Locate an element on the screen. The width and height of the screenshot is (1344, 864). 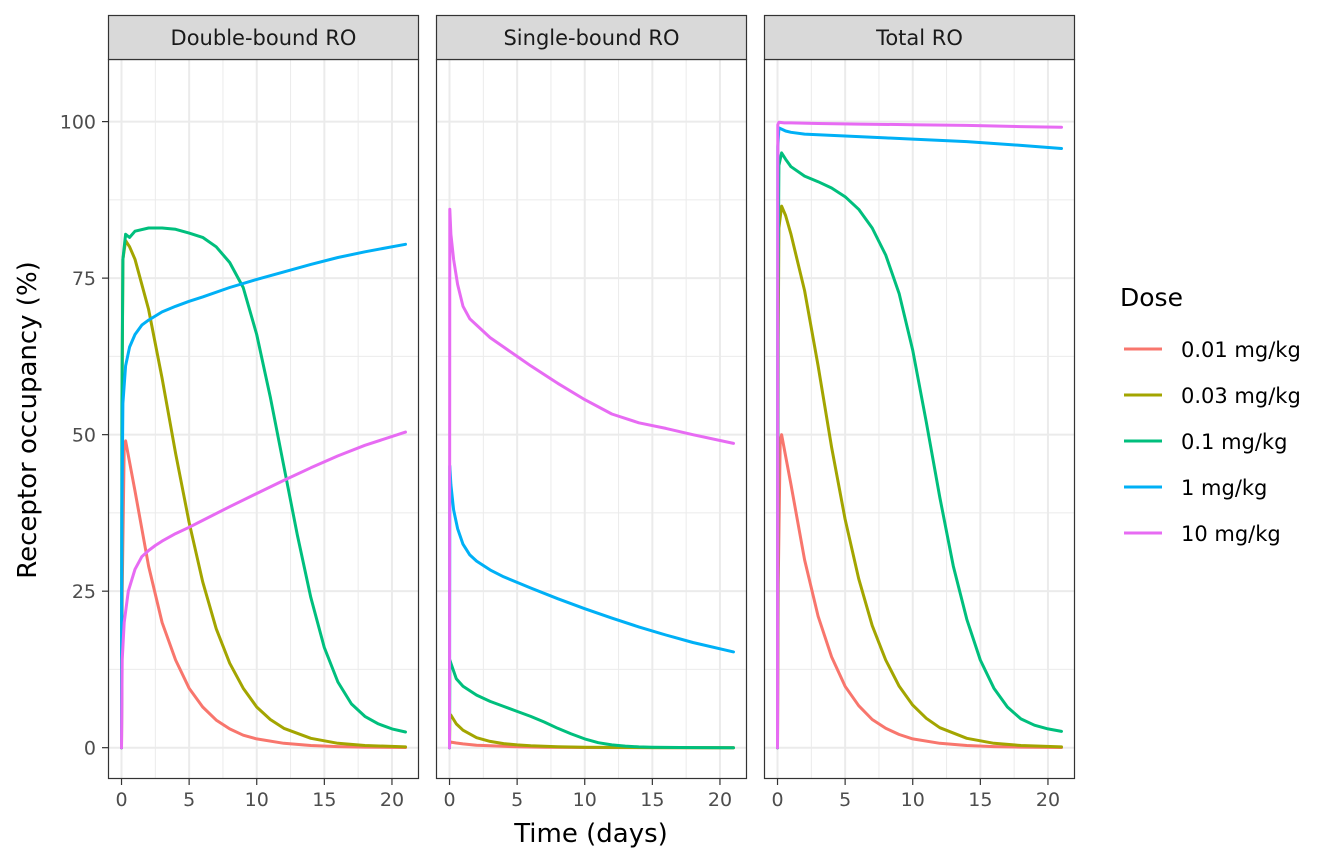
strip-title: Single-bound RO is located at coordinates (591, 38).